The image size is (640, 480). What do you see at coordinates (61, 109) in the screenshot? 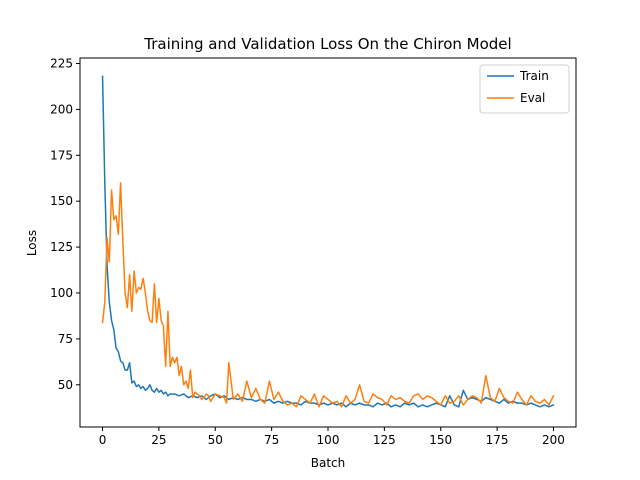
I see `y-tick-label: 200` at bounding box center [61, 109].